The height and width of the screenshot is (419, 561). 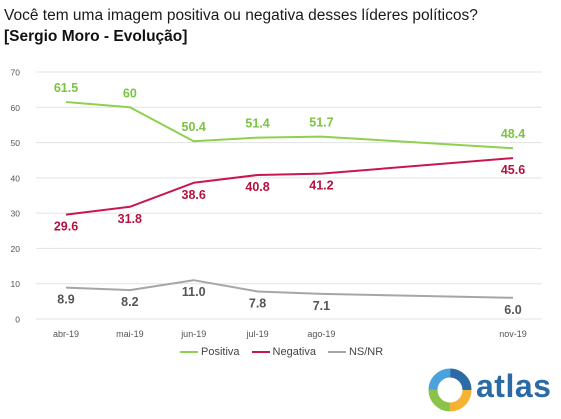 What do you see at coordinates (16, 108) in the screenshot?
I see `y-tick-label: 60` at bounding box center [16, 108].